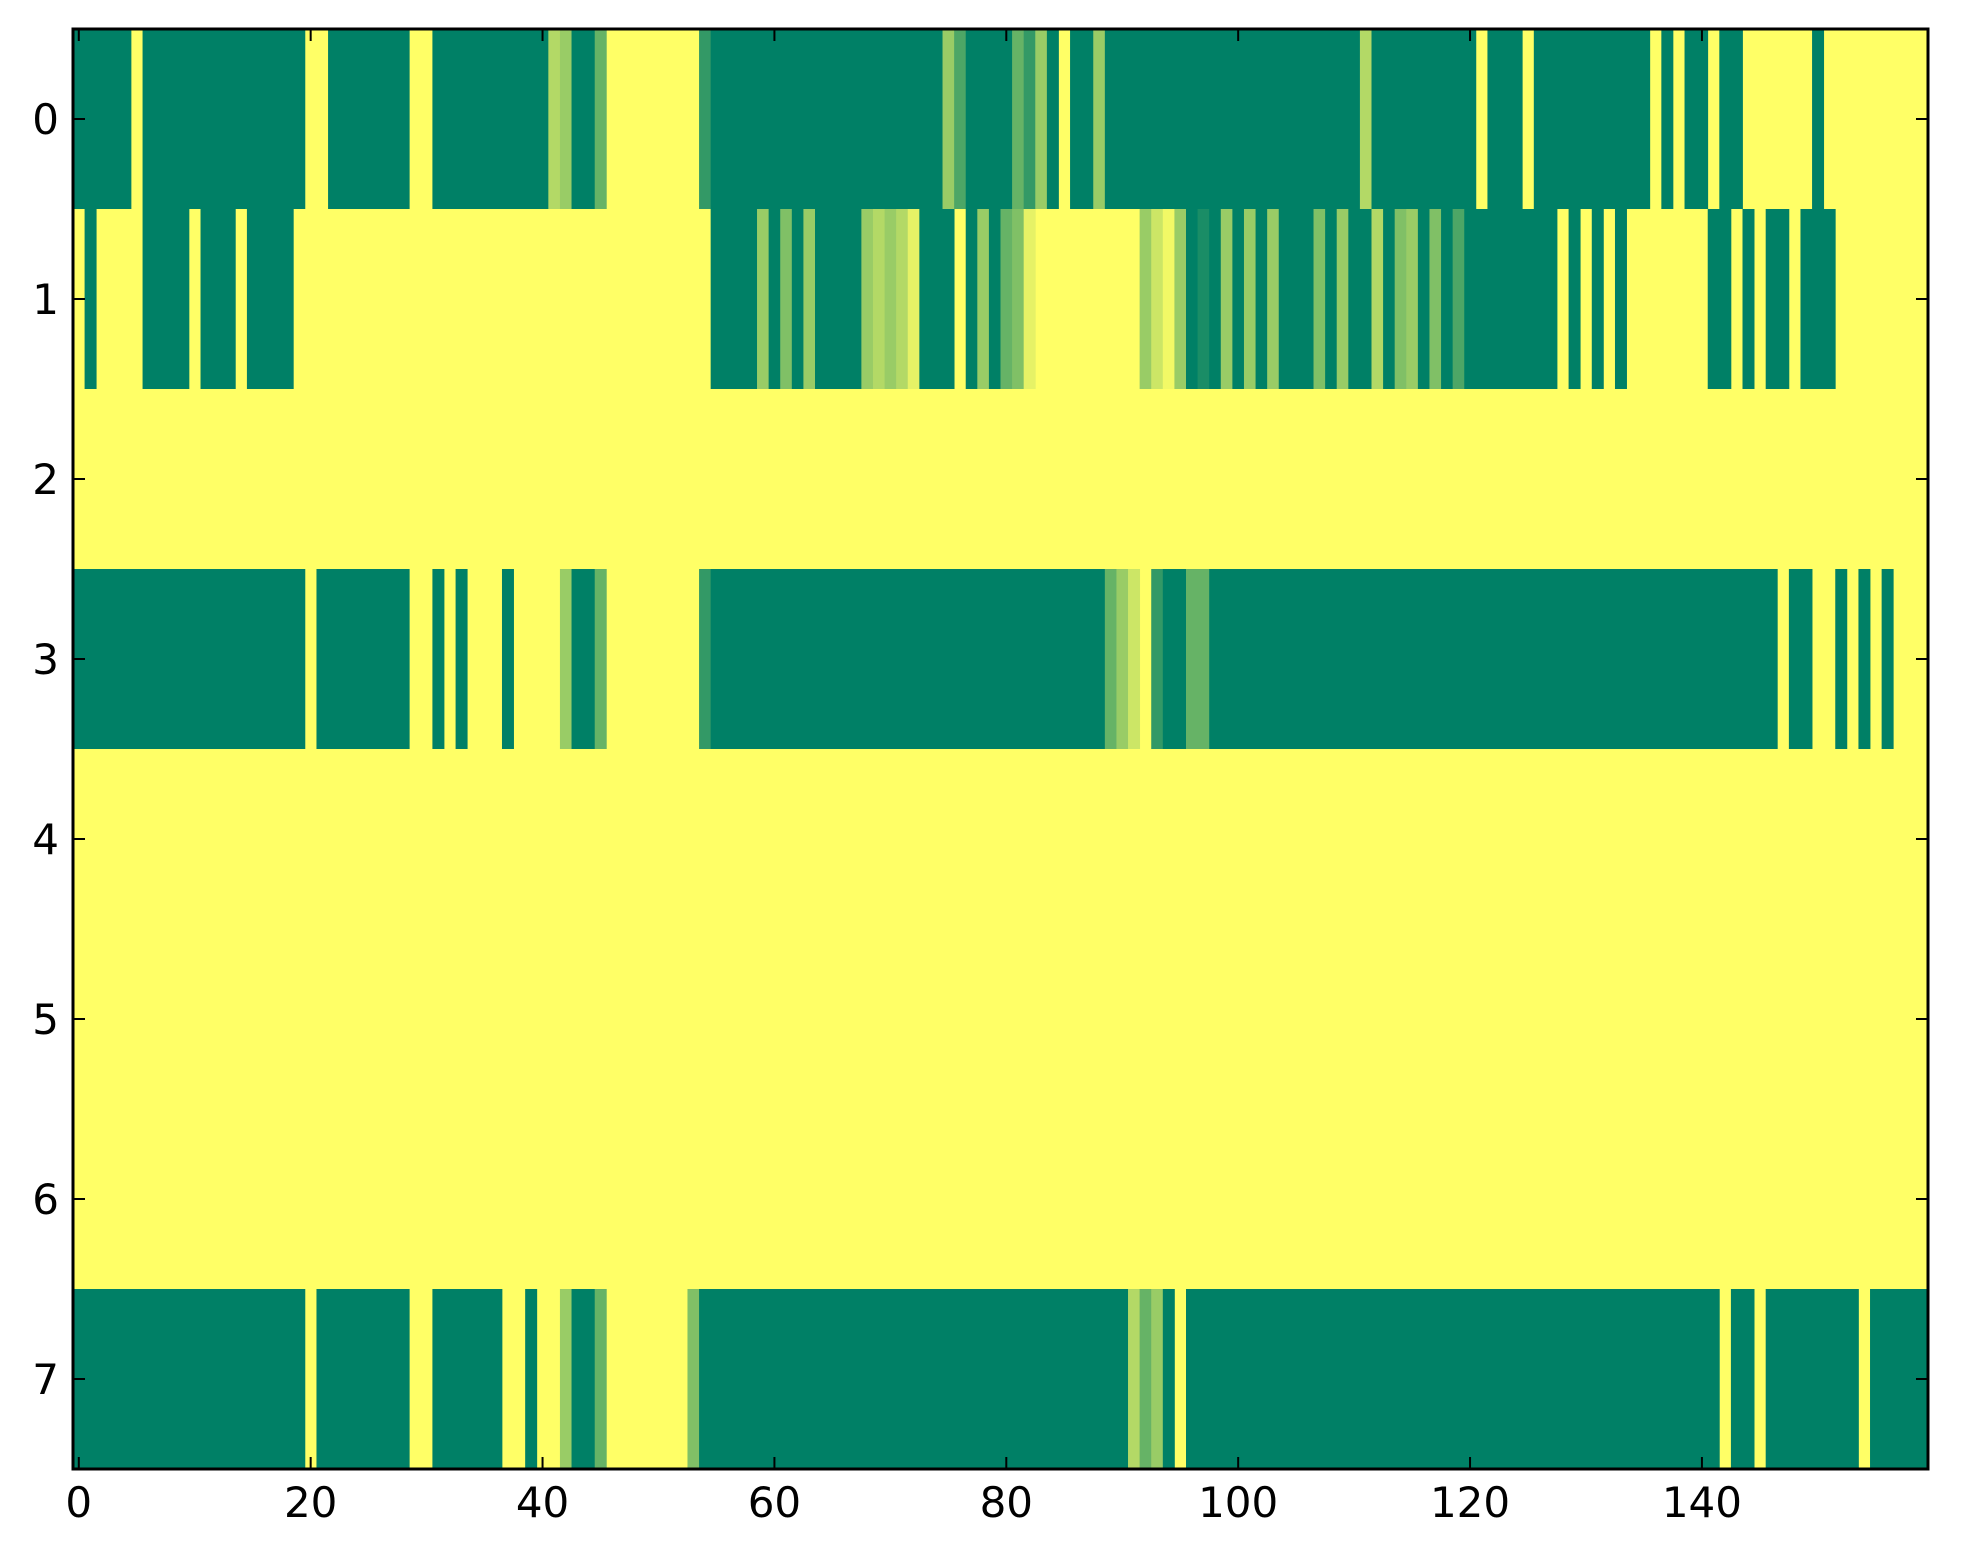 This screenshot has height=1564, width=1963. What do you see at coordinates (45, 119) in the screenshot?
I see `y-tick-label: 0` at bounding box center [45, 119].